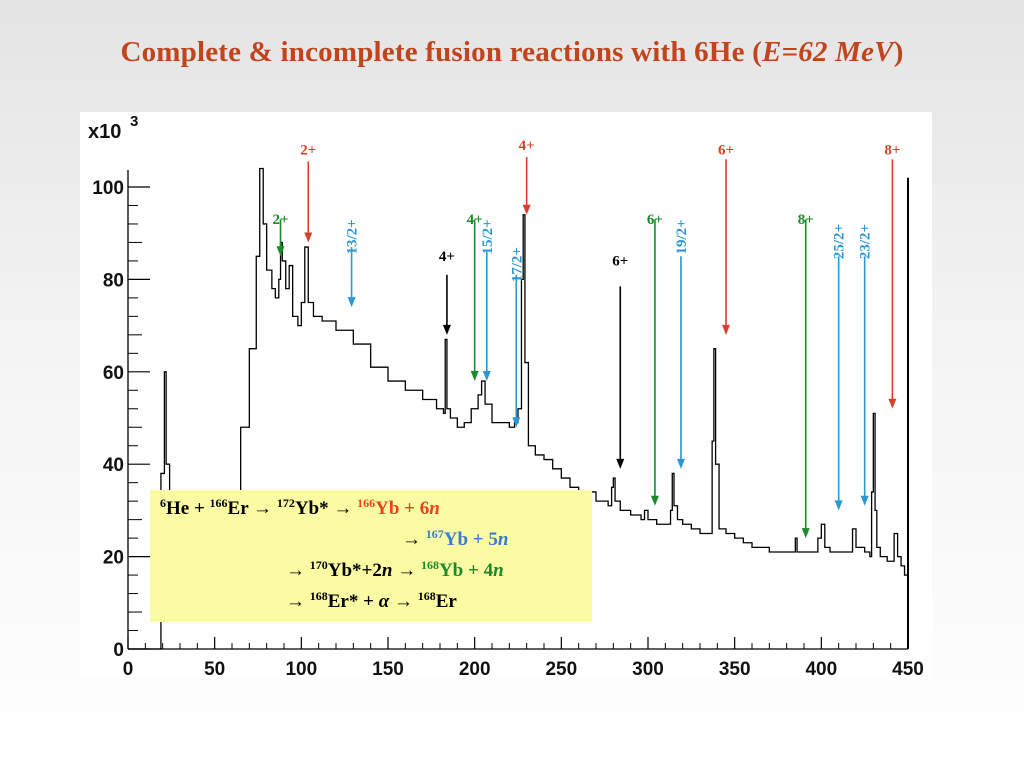 The image size is (1024, 768). What do you see at coordinates (118, 650) in the screenshot?
I see `y-tick-label: 0` at bounding box center [118, 650].